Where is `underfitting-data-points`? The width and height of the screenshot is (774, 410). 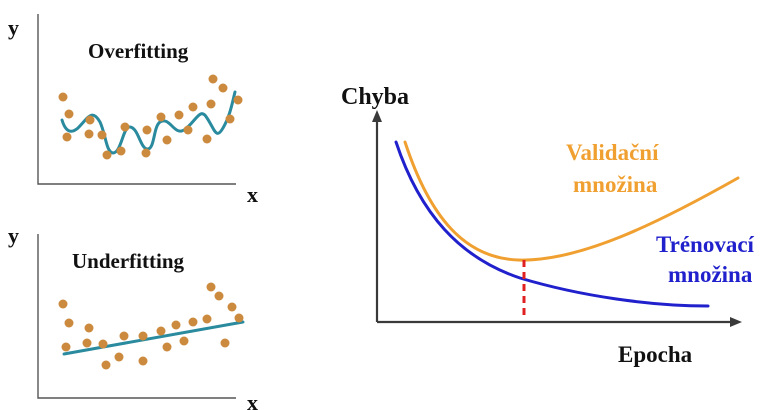
underfitting-data-points is located at coordinates (151, 326).